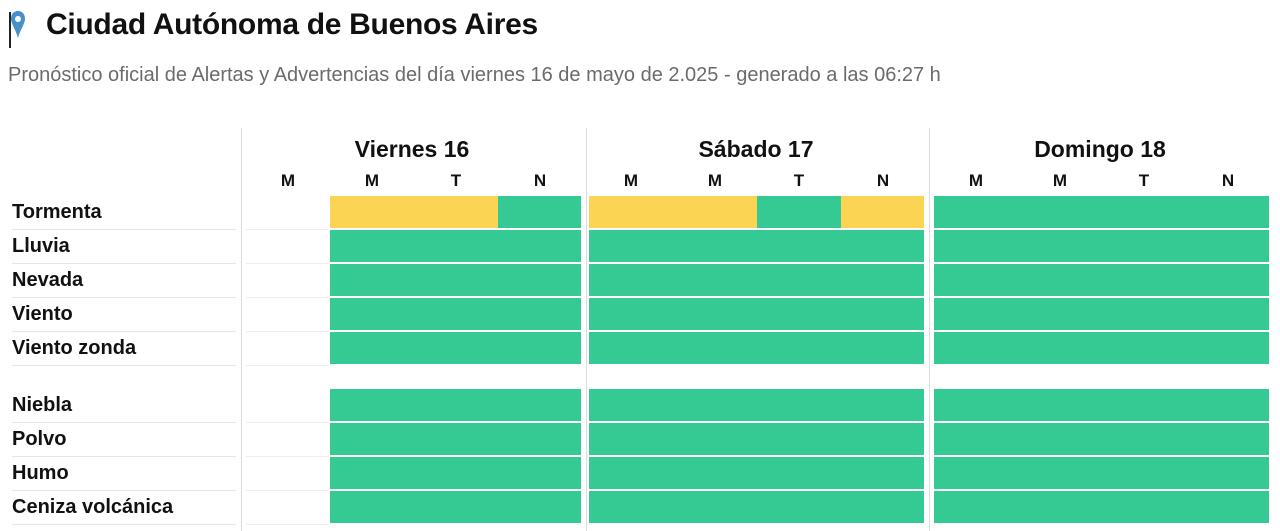  Describe the element at coordinates (1100, 149) in the screenshot. I see `day-header: Domingo 18` at that location.